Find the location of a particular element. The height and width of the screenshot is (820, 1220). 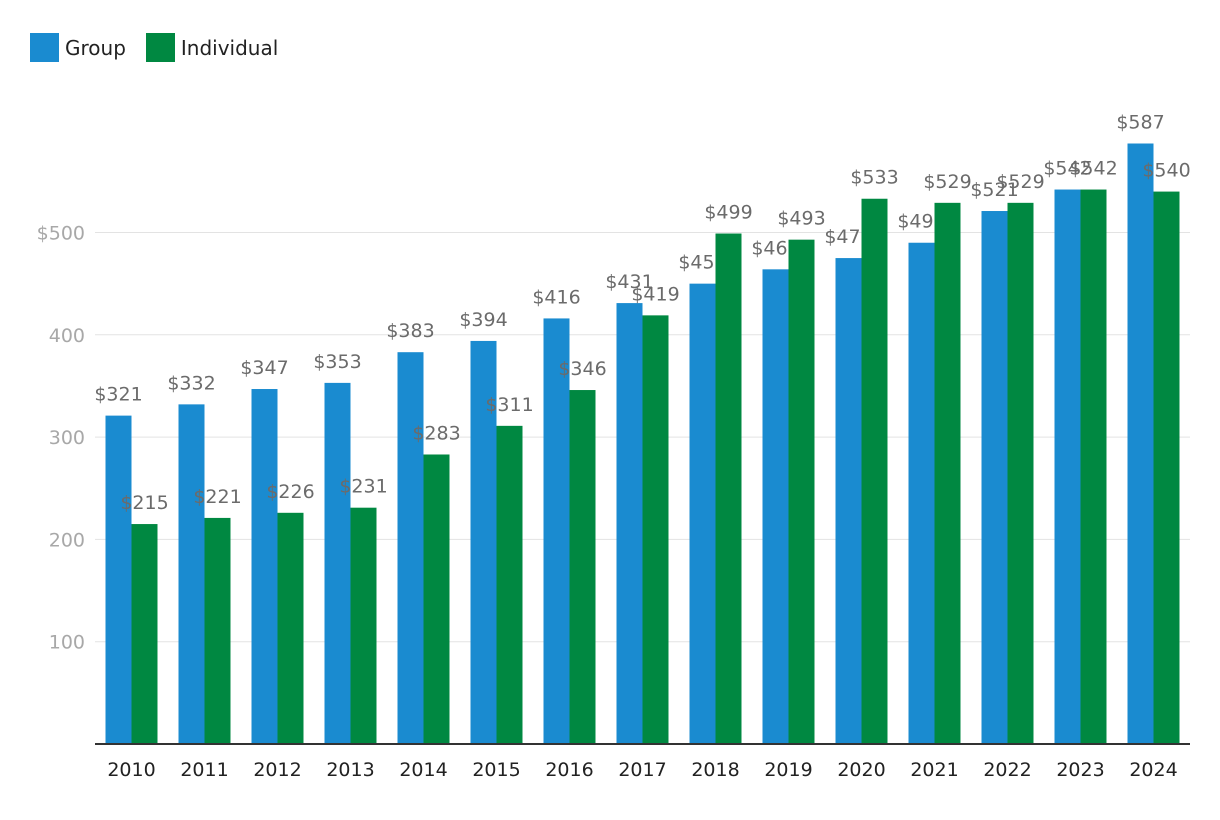

data-label-group: $321 is located at coordinates (118, 395).